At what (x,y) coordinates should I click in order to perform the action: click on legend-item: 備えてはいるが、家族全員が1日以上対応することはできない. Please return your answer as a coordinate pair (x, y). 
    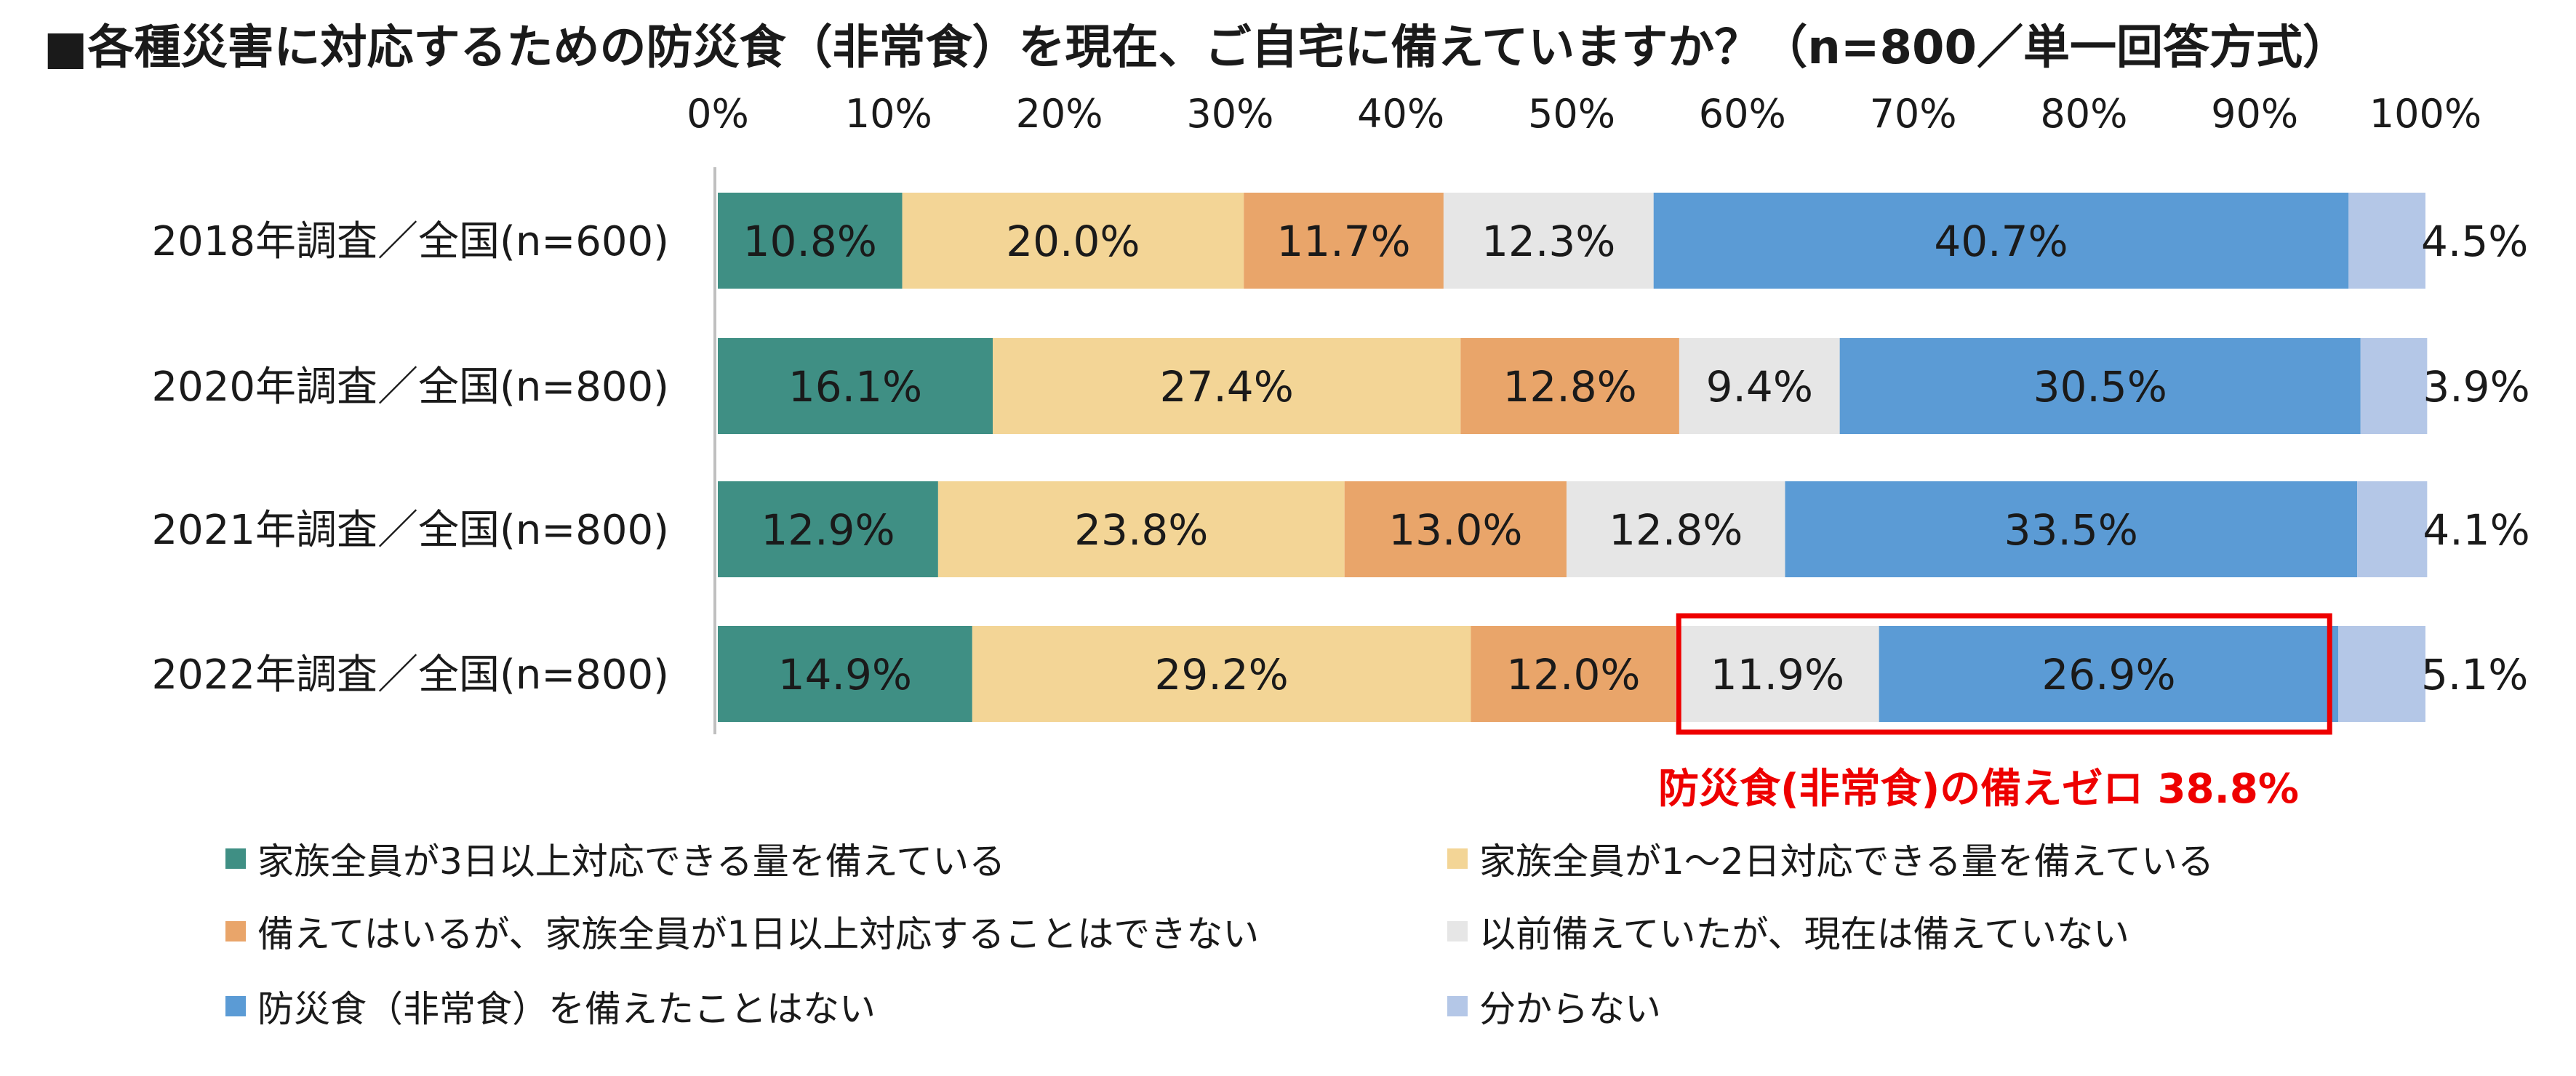
    Looking at the image, I should click on (742, 931).